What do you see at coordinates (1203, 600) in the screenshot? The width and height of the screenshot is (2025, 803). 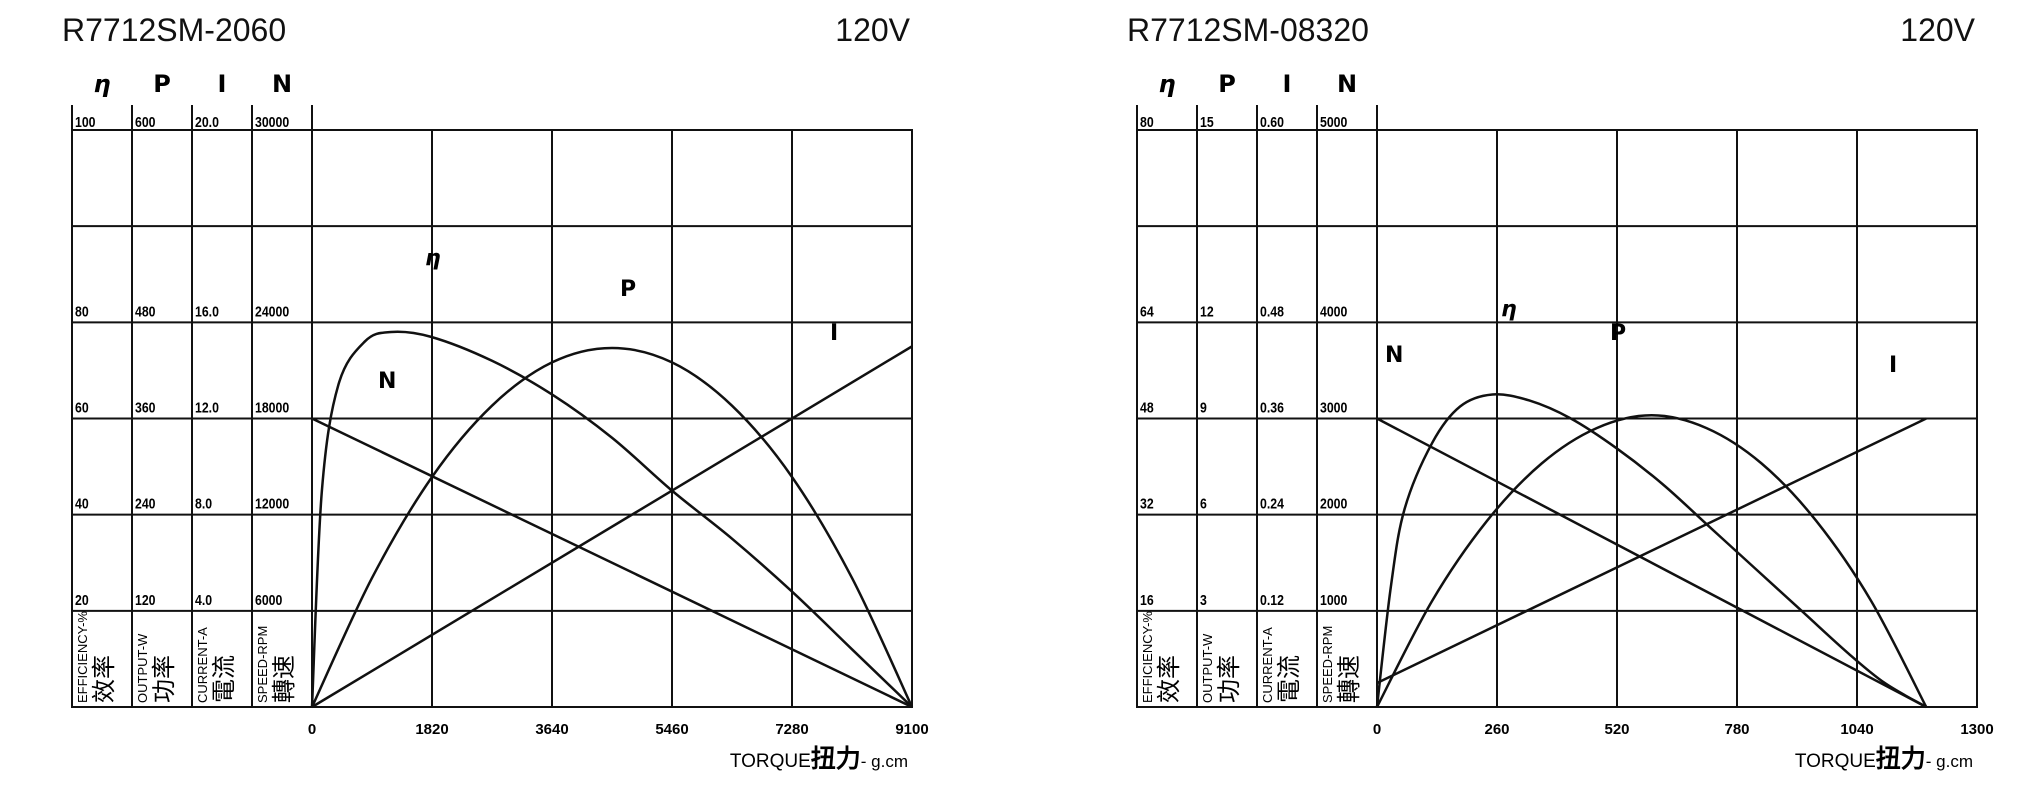 I see `axis-tick-label: 3` at bounding box center [1203, 600].